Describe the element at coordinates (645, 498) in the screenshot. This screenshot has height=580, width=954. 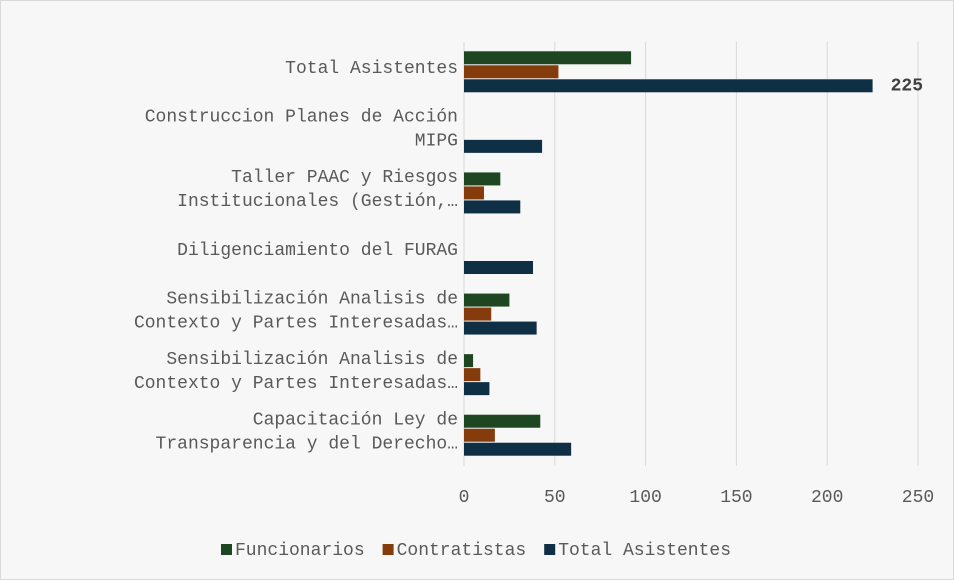
I see `x-tick-label: 100` at that location.